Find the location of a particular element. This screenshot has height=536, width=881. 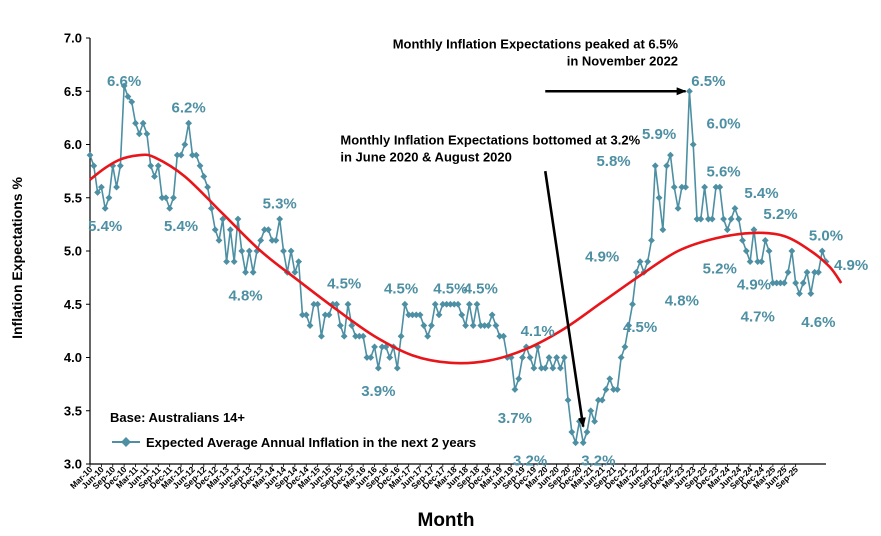

data-label: 3.7% is located at coordinates (515, 418).